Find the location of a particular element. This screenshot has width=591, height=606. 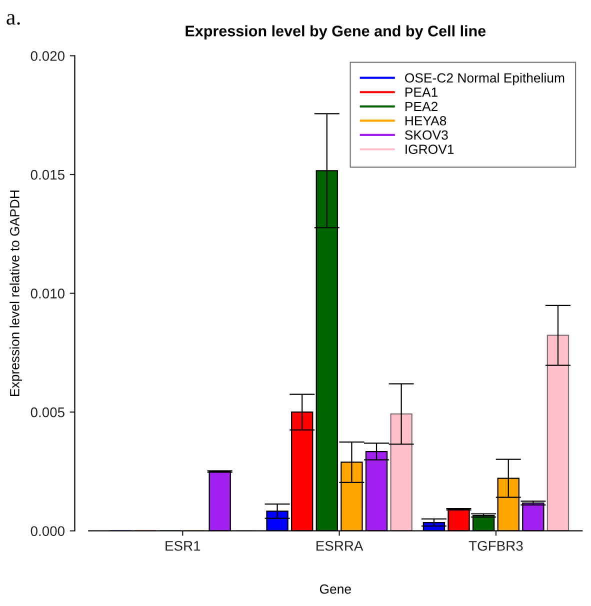

y-tick-label: 0.020 is located at coordinates (47, 56).